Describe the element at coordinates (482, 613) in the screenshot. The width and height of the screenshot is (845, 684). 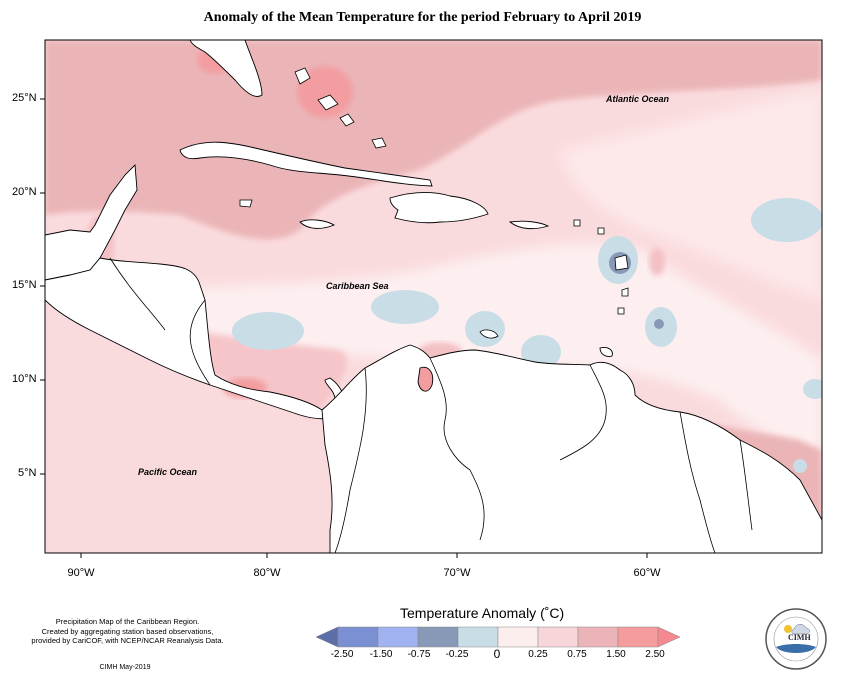
I see `legend-title: Temperature Anomaly (˚C)` at that location.